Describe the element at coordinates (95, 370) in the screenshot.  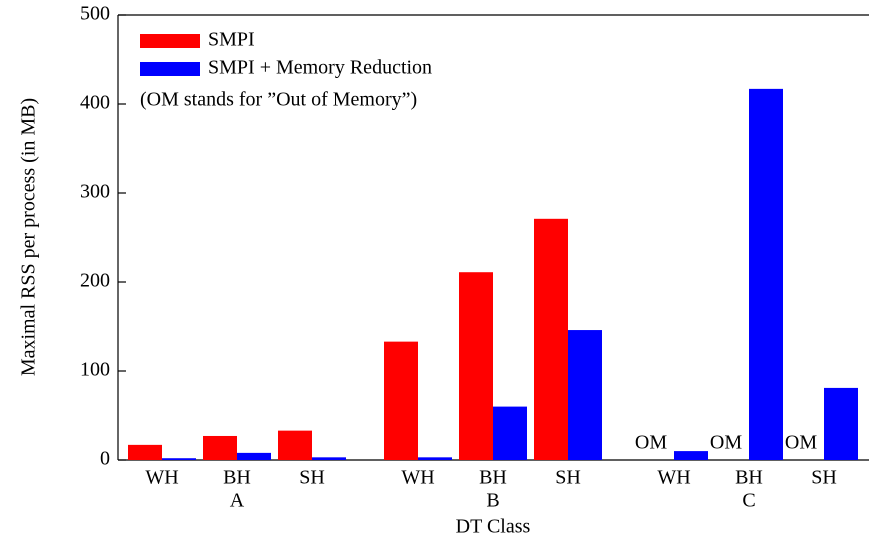
I see `y-tick-label: 100` at that location.